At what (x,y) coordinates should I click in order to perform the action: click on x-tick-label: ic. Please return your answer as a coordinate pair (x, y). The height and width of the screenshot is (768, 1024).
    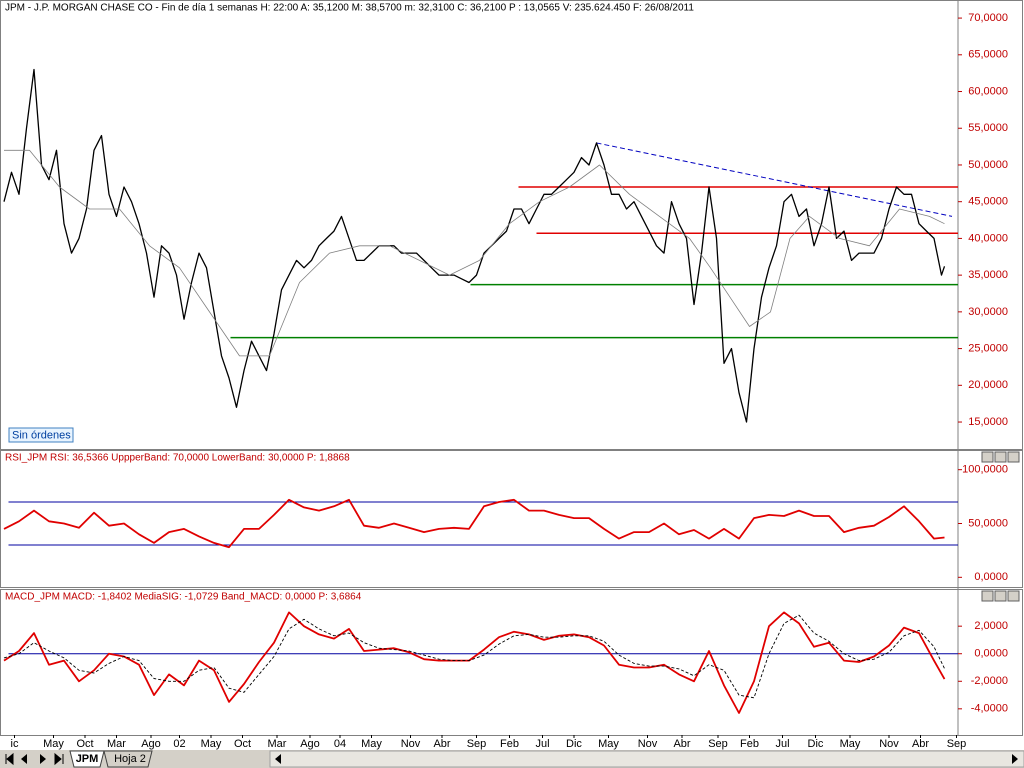
    Looking at the image, I should click on (15, 744).